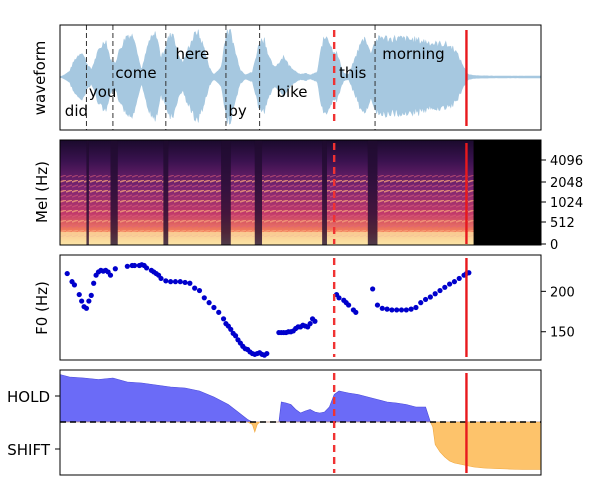 The height and width of the screenshot is (500, 600). I want to click on word-label: morning, so click(413, 54).